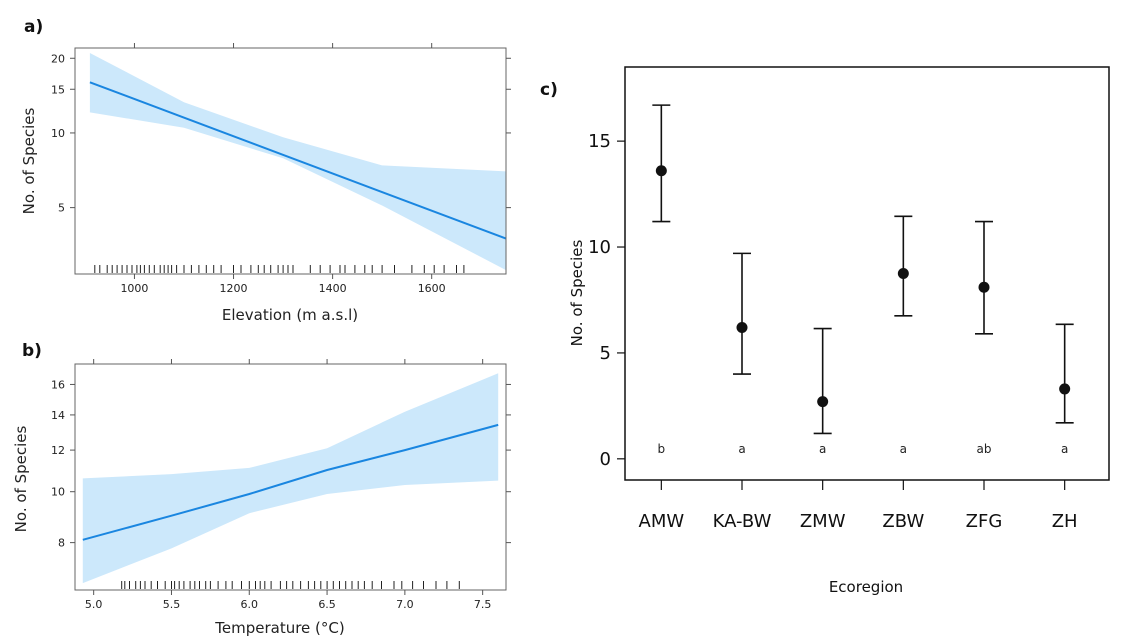 The height and width of the screenshot is (636, 1126). I want to click on panel-b-confidence-band, so click(290, 478).